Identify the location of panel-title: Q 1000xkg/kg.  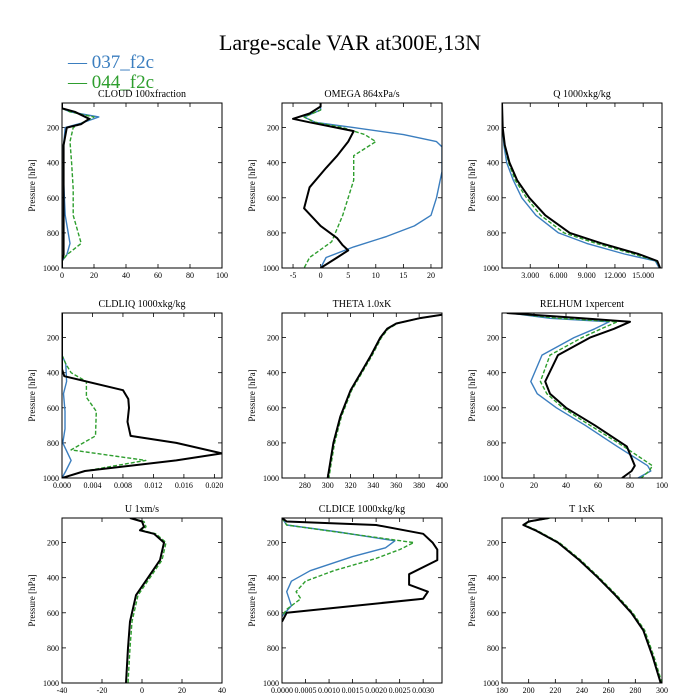
(582, 94).